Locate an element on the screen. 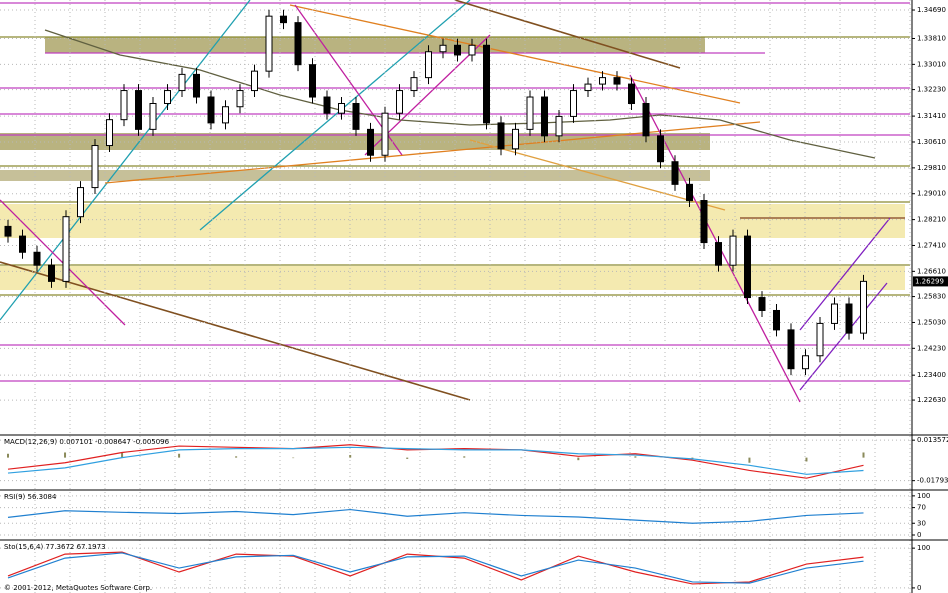  y-tick-label: 1.29810 is located at coordinates (931, 168).